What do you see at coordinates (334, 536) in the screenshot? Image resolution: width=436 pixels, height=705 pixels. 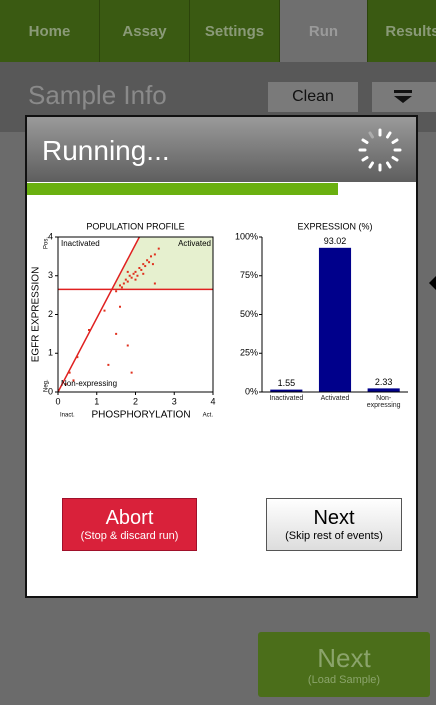 I see `button-sub: (Skip rest of events)` at bounding box center [334, 536].